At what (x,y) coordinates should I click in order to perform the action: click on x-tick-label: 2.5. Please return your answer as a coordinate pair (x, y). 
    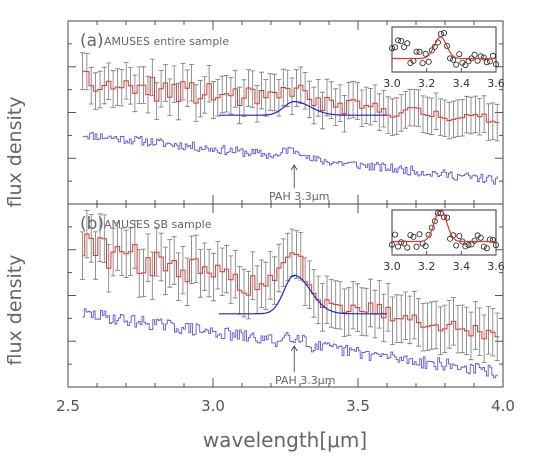
    Looking at the image, I should click on (68, 406).